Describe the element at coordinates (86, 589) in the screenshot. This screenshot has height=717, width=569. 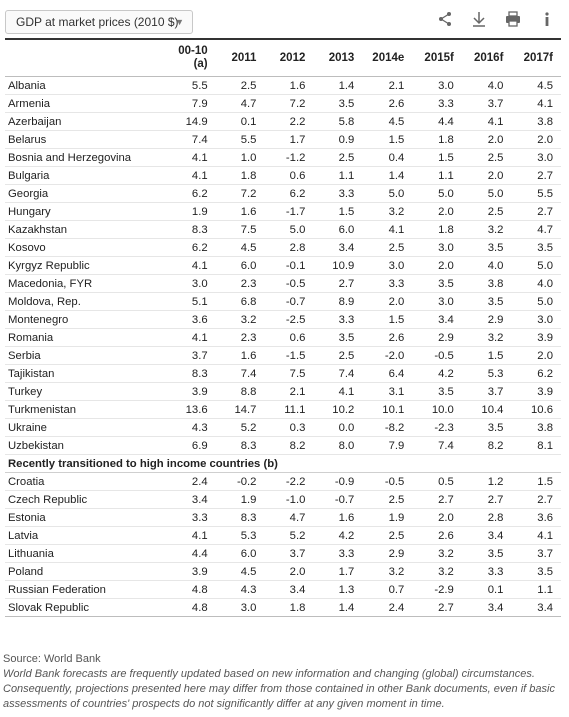
I see `country-cell: Russian Federation` at that location.